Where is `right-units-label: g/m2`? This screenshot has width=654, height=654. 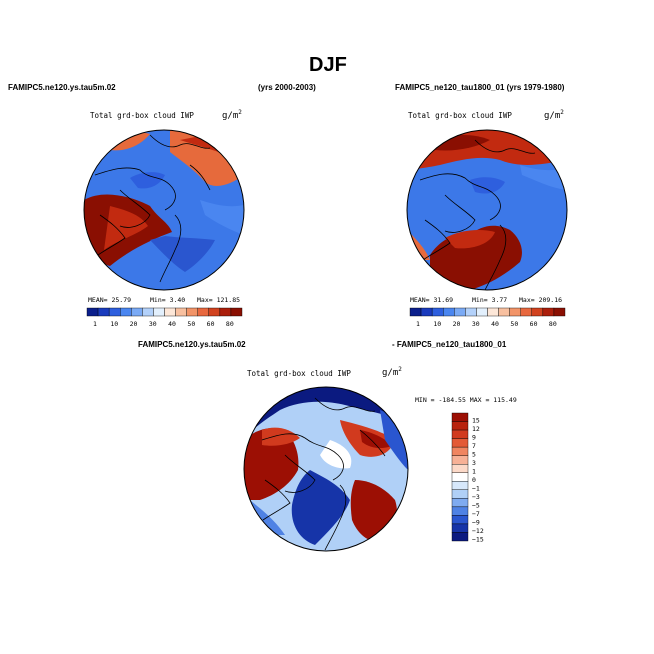 right-units-label: g/m2 is located at coordinates (554, 115).